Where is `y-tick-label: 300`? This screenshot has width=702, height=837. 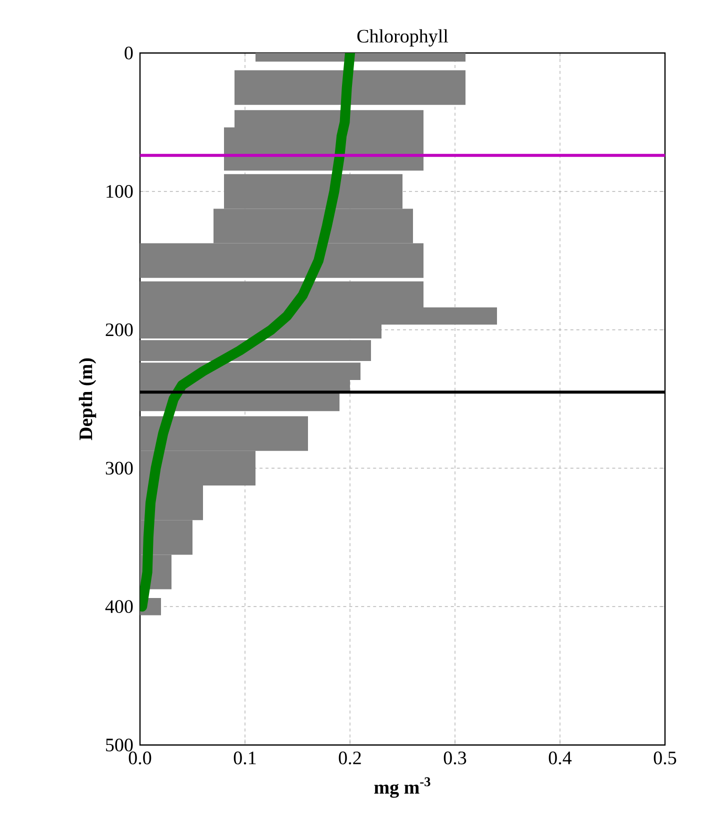 y-tick-label: 300 is located at coordinates (119, 468).